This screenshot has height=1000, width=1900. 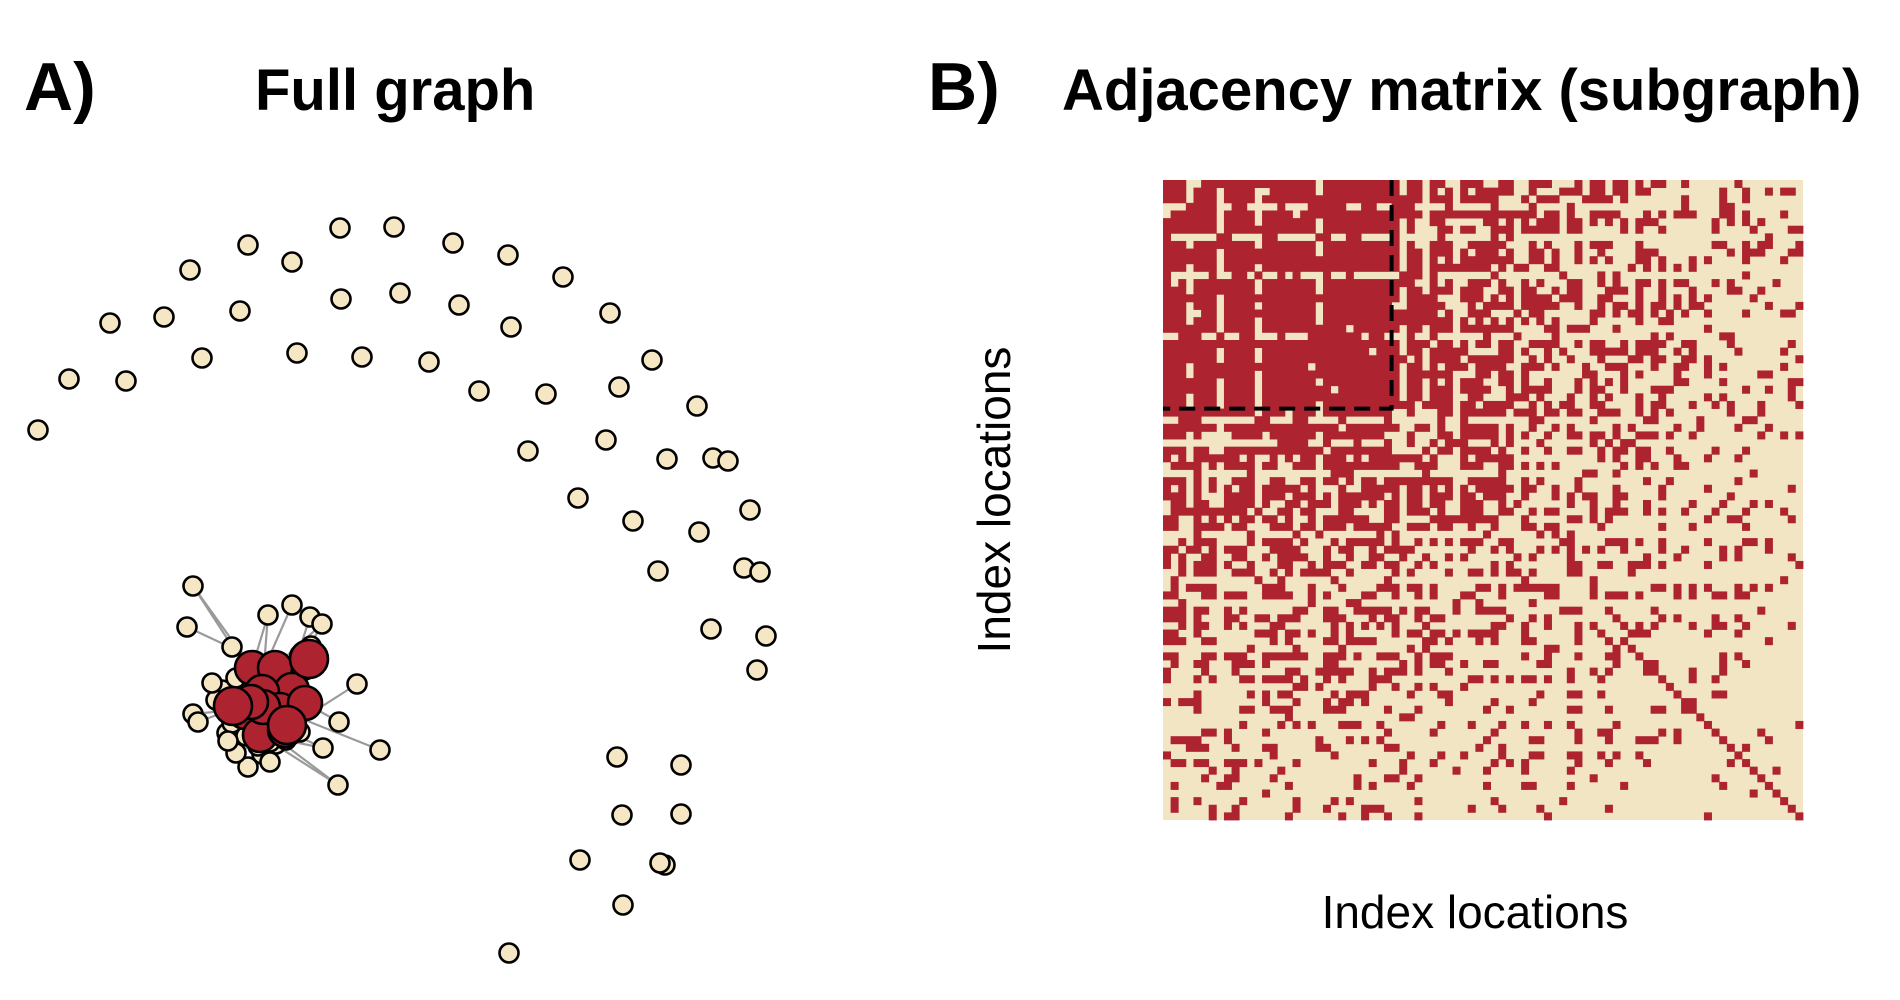 What do you see at coordinates (1475, 912) in the screenshot?
I see `matrix-x-label: Index locations` at bounding box center [1475, 912].